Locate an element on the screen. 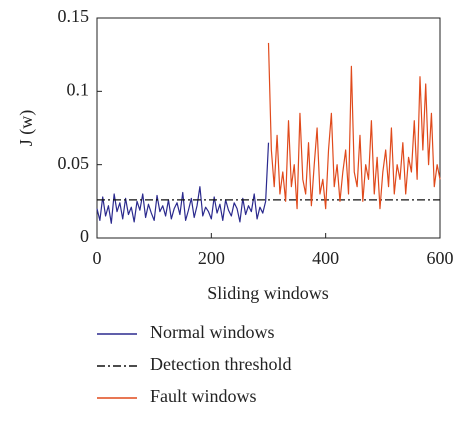 The image size is (474, 421). legend-label: Normal windows is located at coordinates (212, 332).